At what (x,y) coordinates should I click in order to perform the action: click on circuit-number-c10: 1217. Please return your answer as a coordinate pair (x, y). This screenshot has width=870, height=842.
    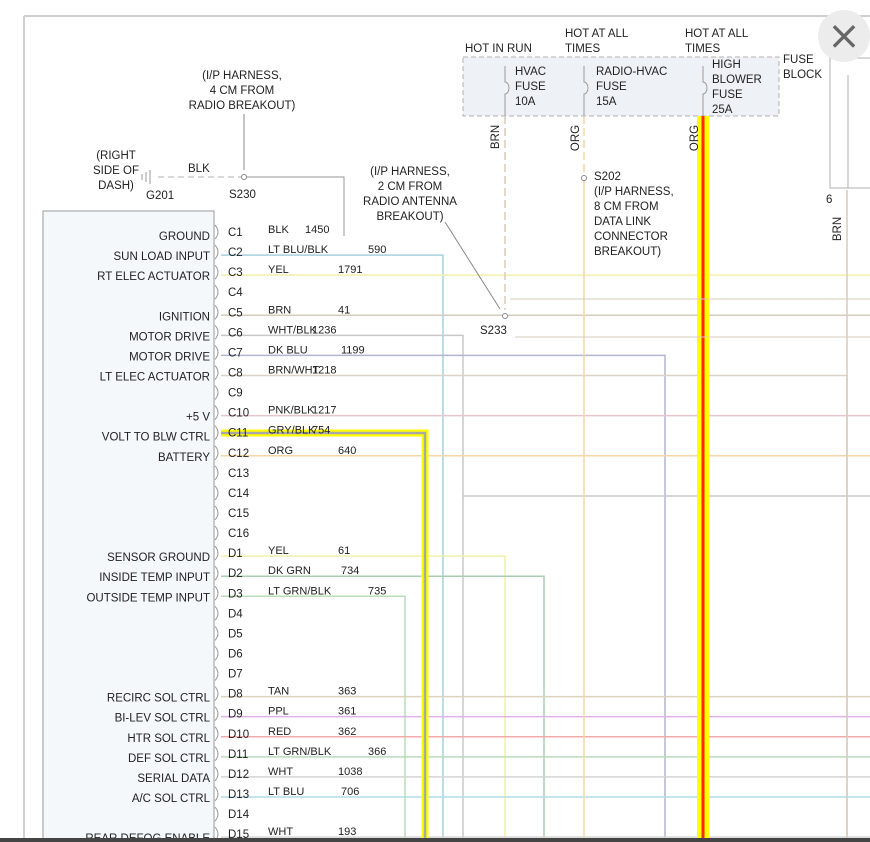
    Looking at the image, I should click on (324, 411).